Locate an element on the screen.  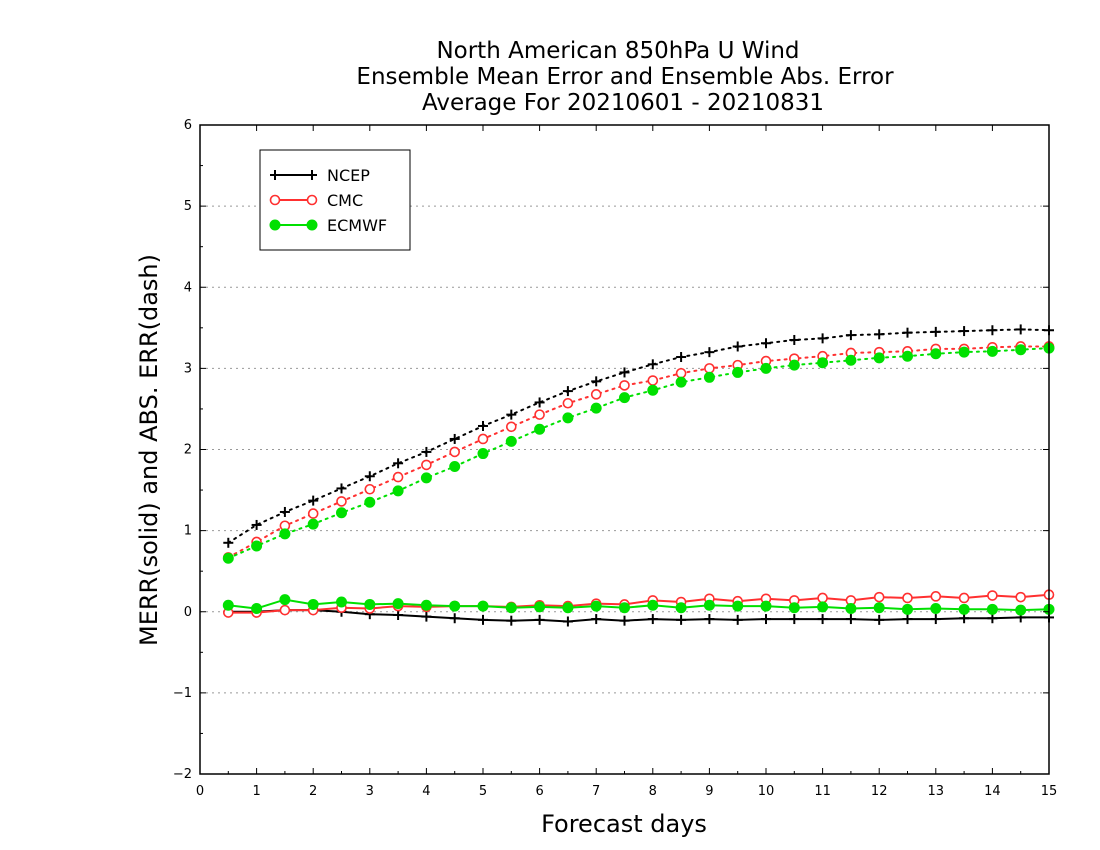
y-tick-label: 2 is located at coordinates (188, 450).